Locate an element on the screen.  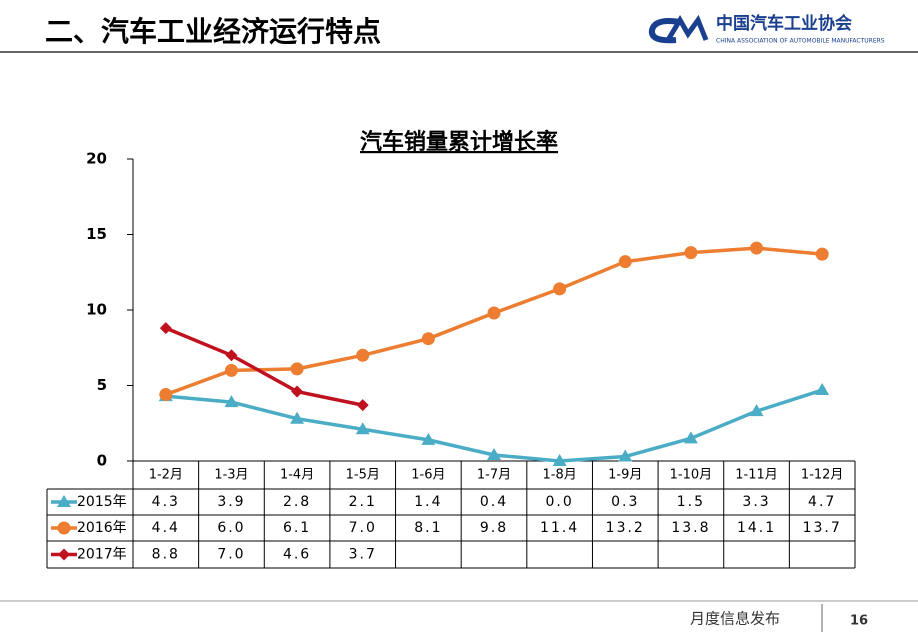
x-tick-label: 1-2月 is located at coordinates (166, 475).